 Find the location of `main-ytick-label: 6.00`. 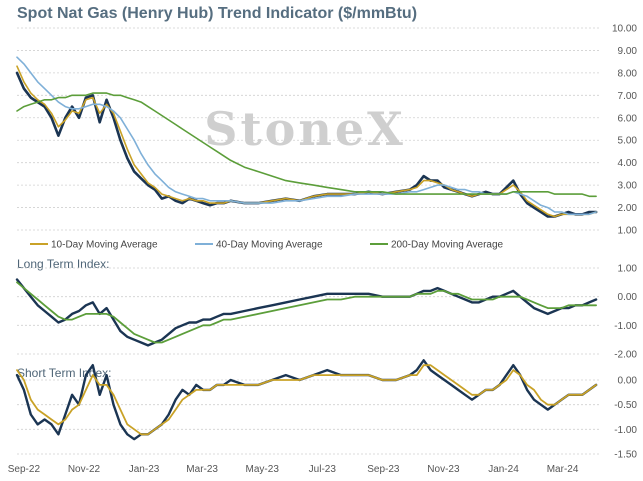

main-ytick-label: 6.00 is located at coordinates (628, 118).